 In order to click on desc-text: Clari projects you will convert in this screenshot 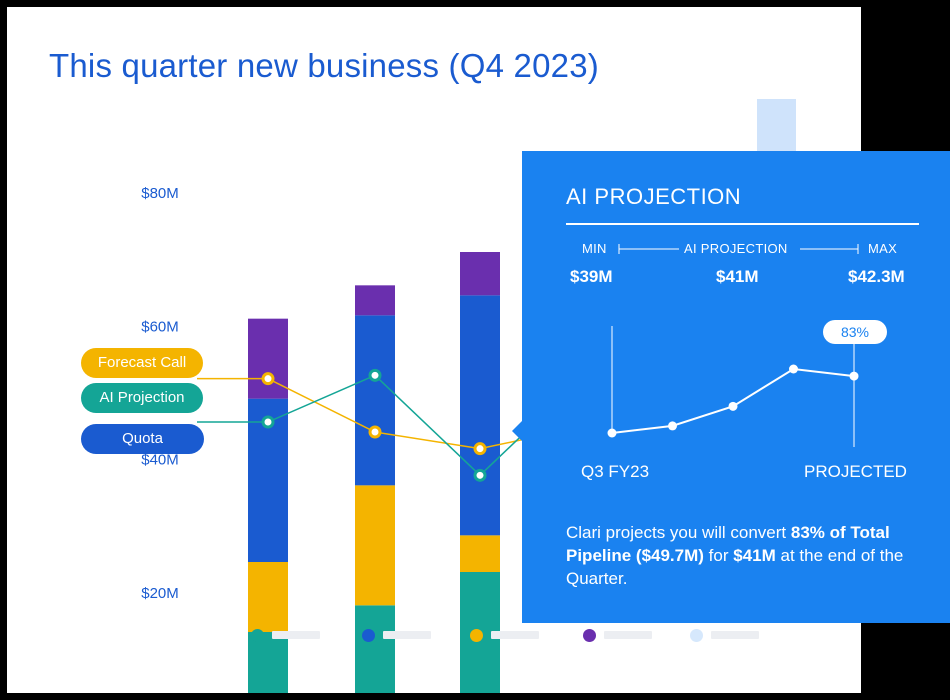, I will do `click(678, 532)`.